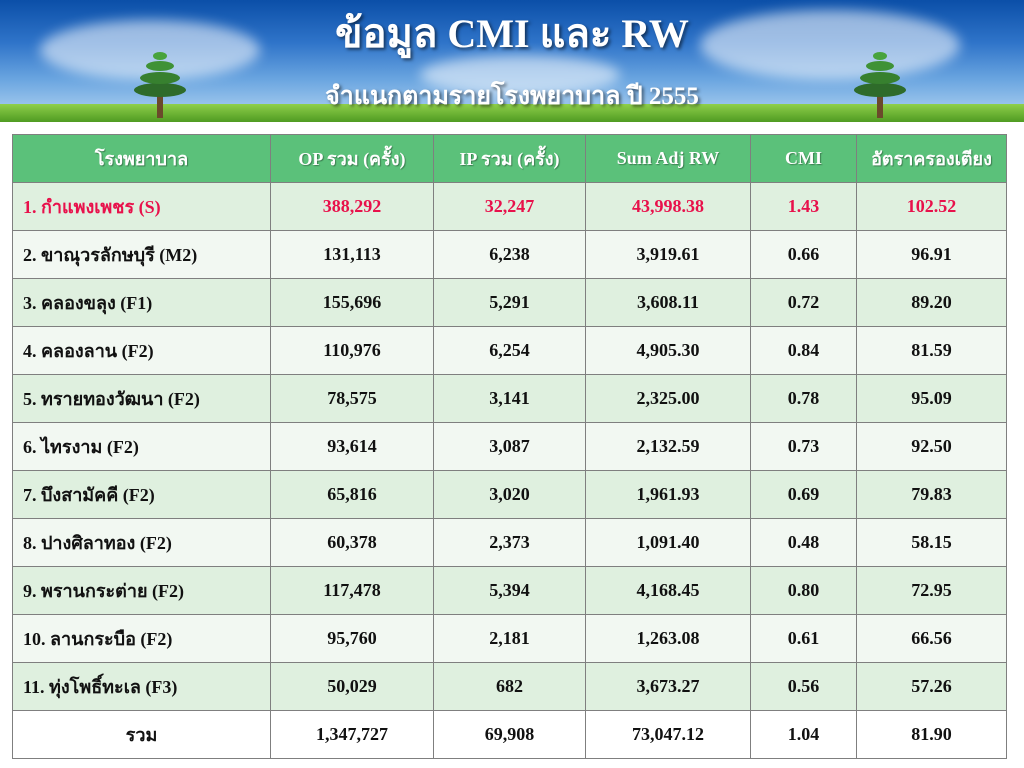 This screenshot has width=1024, height=768. I want to click on cell-hospital-name: 5. ทรายทองวัฒนา (F2), so click(141, 398).